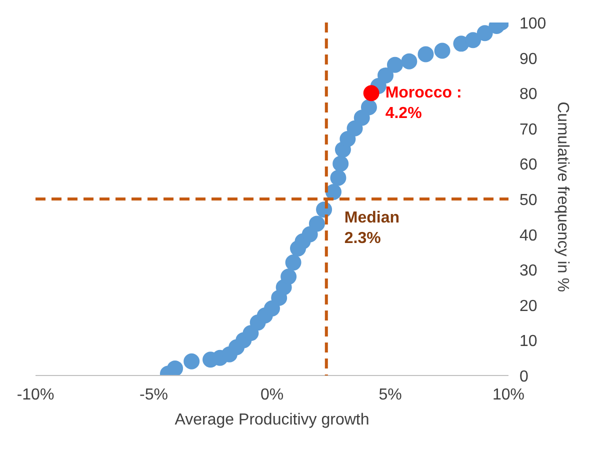 This screenshot has height=453, width=601. I want to click on y-tick-label: 30, so click(529, 271).